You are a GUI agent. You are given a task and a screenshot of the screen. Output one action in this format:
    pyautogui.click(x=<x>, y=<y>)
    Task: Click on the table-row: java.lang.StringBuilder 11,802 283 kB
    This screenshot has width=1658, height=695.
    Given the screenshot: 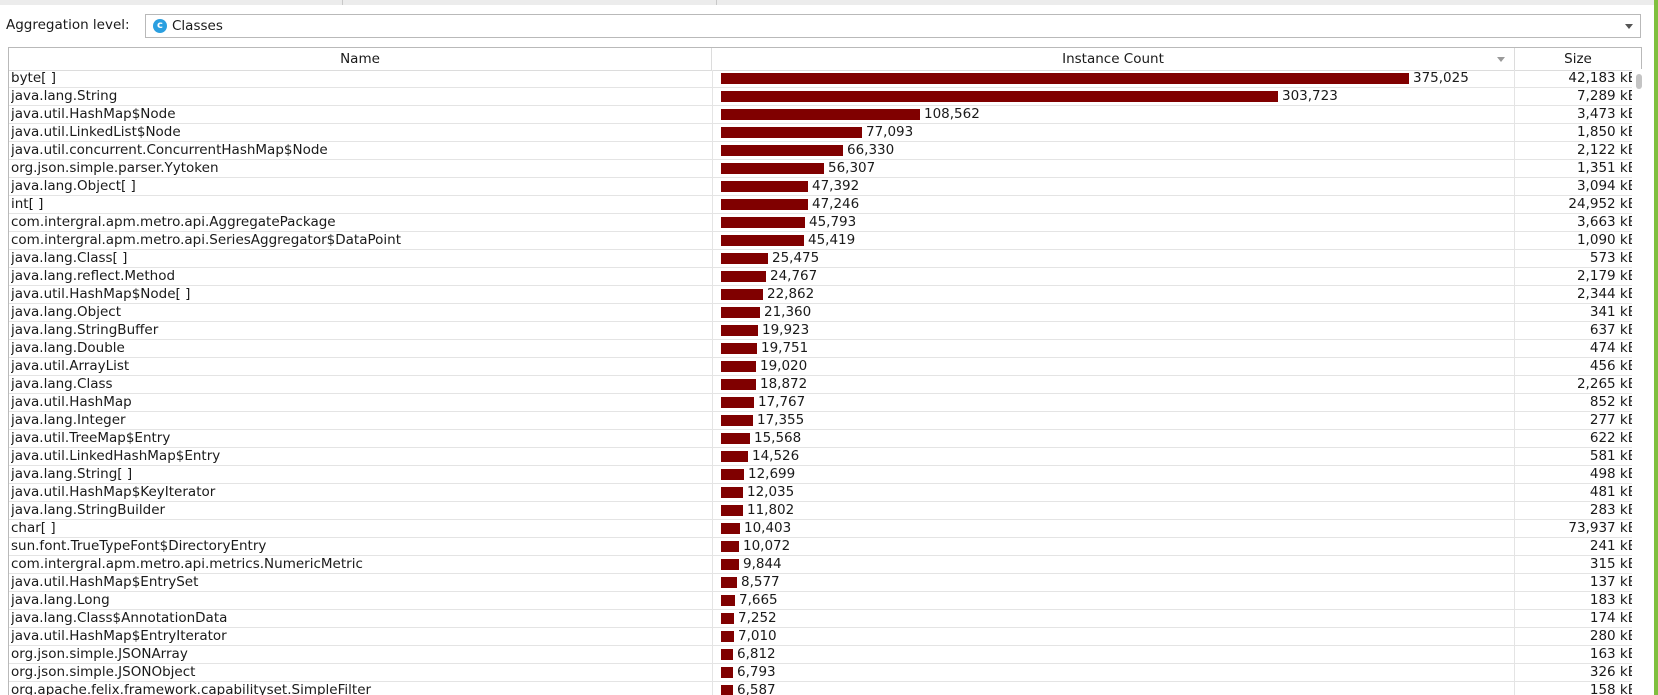 What is the action you would take?
    pyautogui.click(x=825, y=511)
    